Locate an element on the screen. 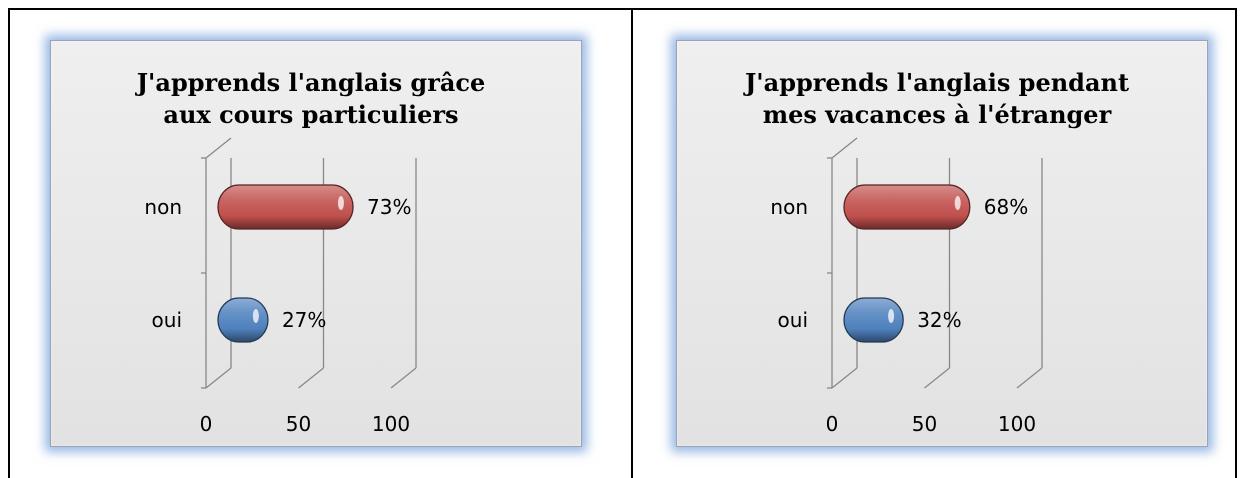 The image size is (1244, 478). chart-title-line-2: mes vacances à l'étranger is located at coordinates (937, 114).